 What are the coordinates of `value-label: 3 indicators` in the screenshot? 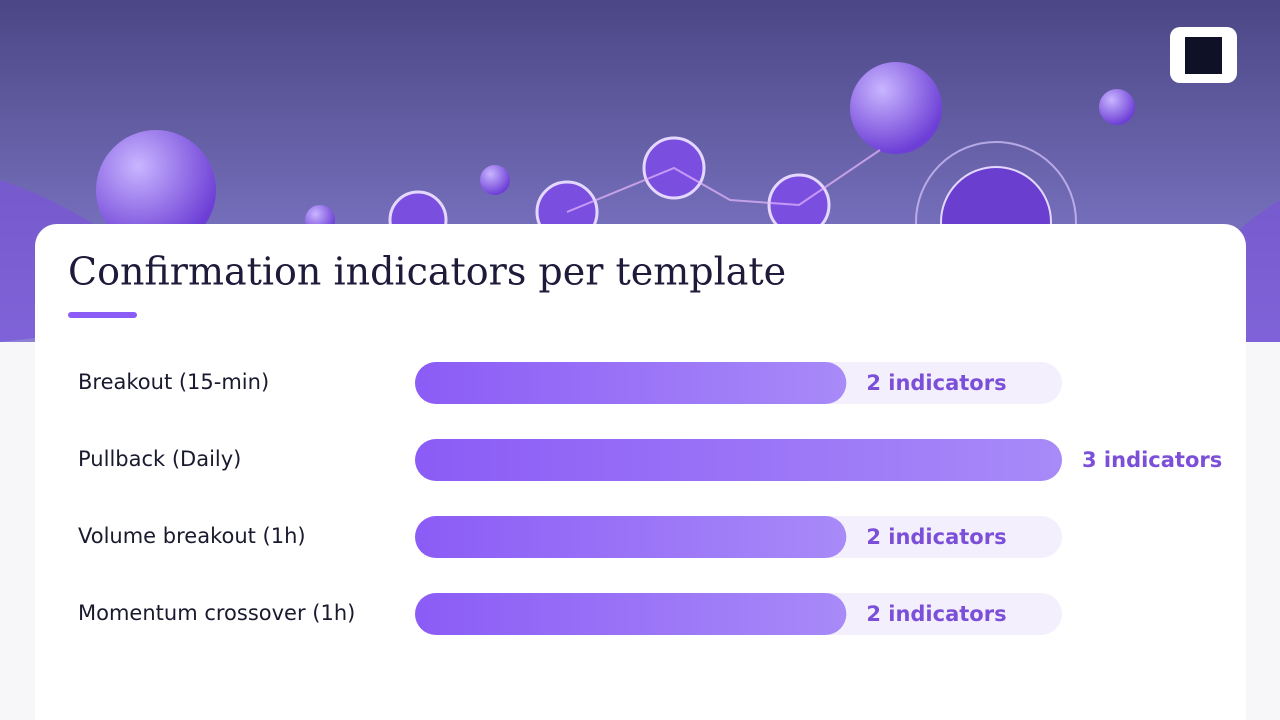 It's located at (1152, 460).